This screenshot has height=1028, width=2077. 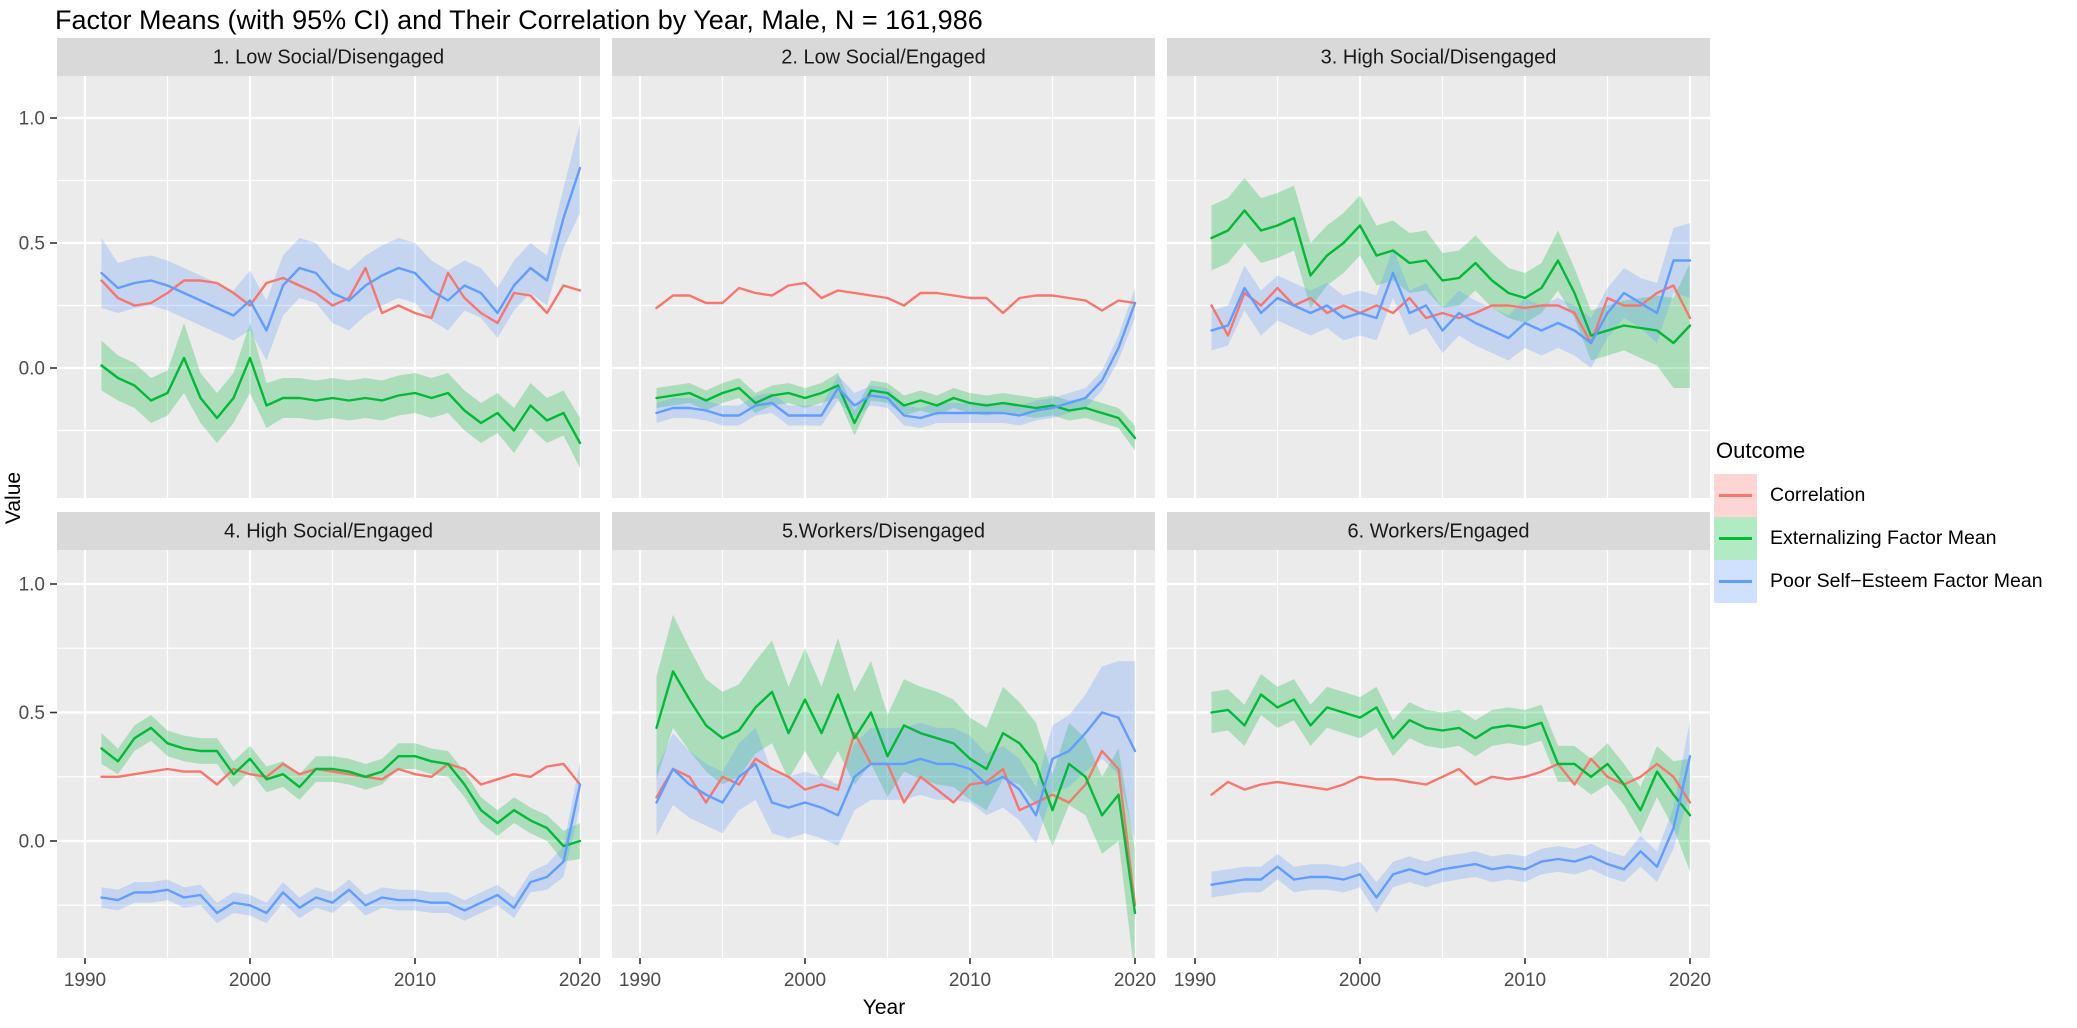 I want to click on y-axis-title: Value, so click(x=13, y=498).